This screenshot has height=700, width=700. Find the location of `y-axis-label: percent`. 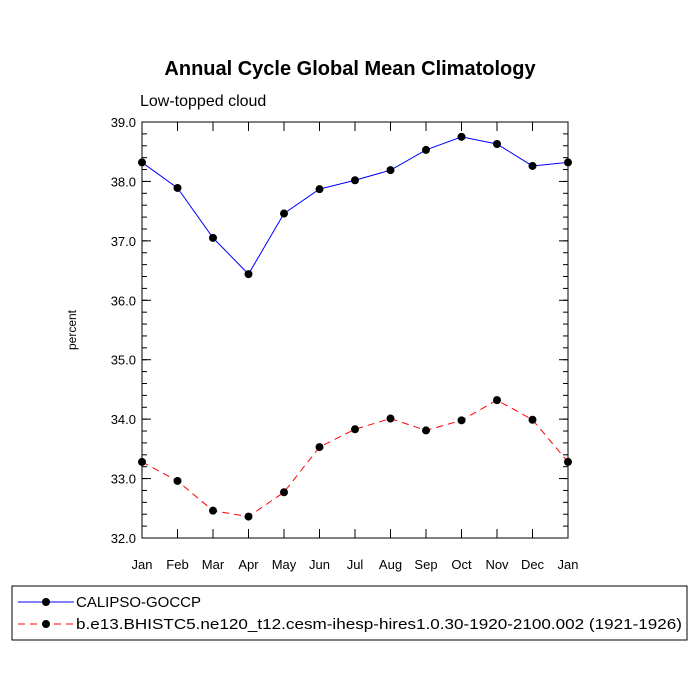

y-axis-label: percent is located at coordinates (72, 329).